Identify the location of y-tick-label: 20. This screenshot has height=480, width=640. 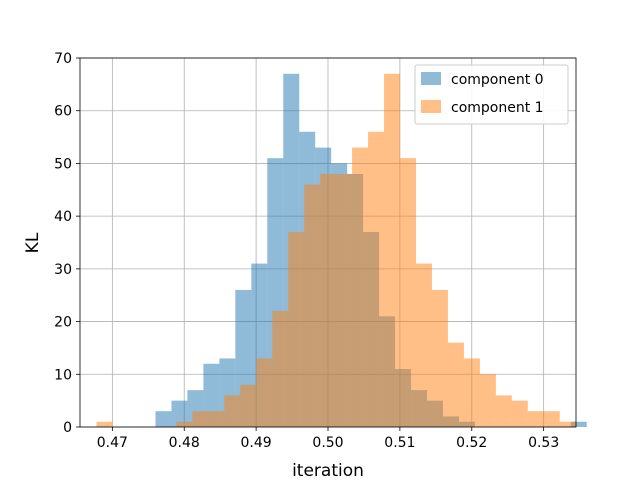
(63, 323).